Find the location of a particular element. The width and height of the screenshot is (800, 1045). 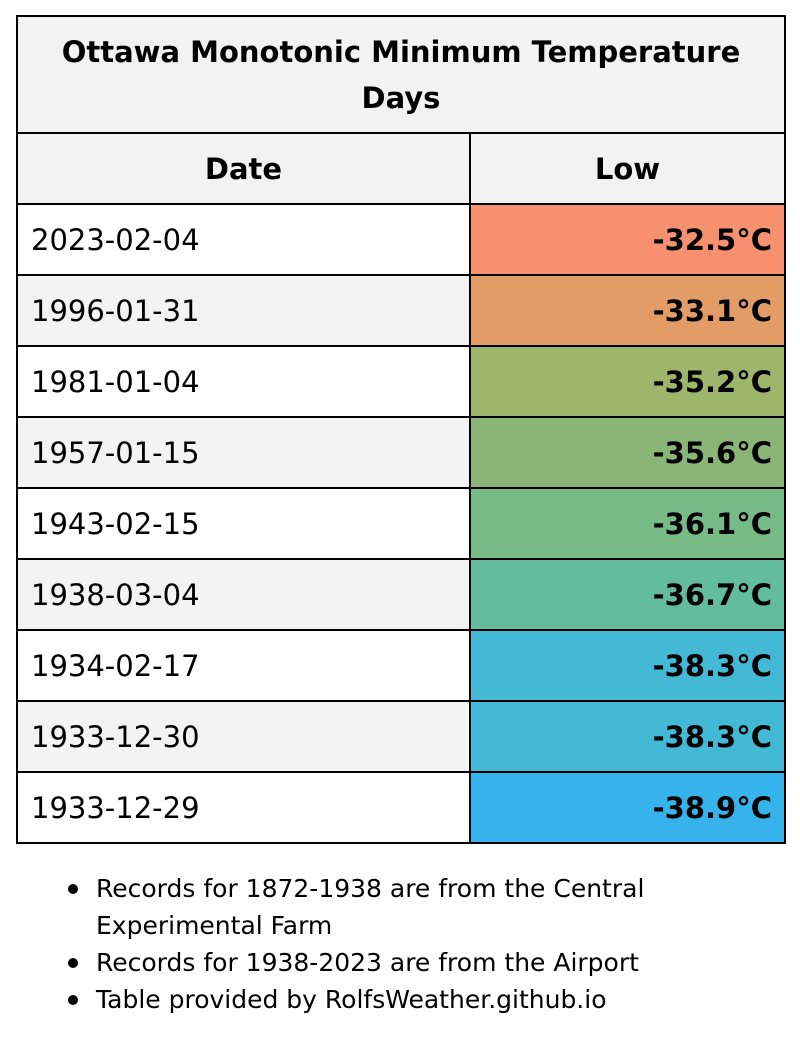

date-cell: 1943-02-15 is located at coordinates (243, 523).